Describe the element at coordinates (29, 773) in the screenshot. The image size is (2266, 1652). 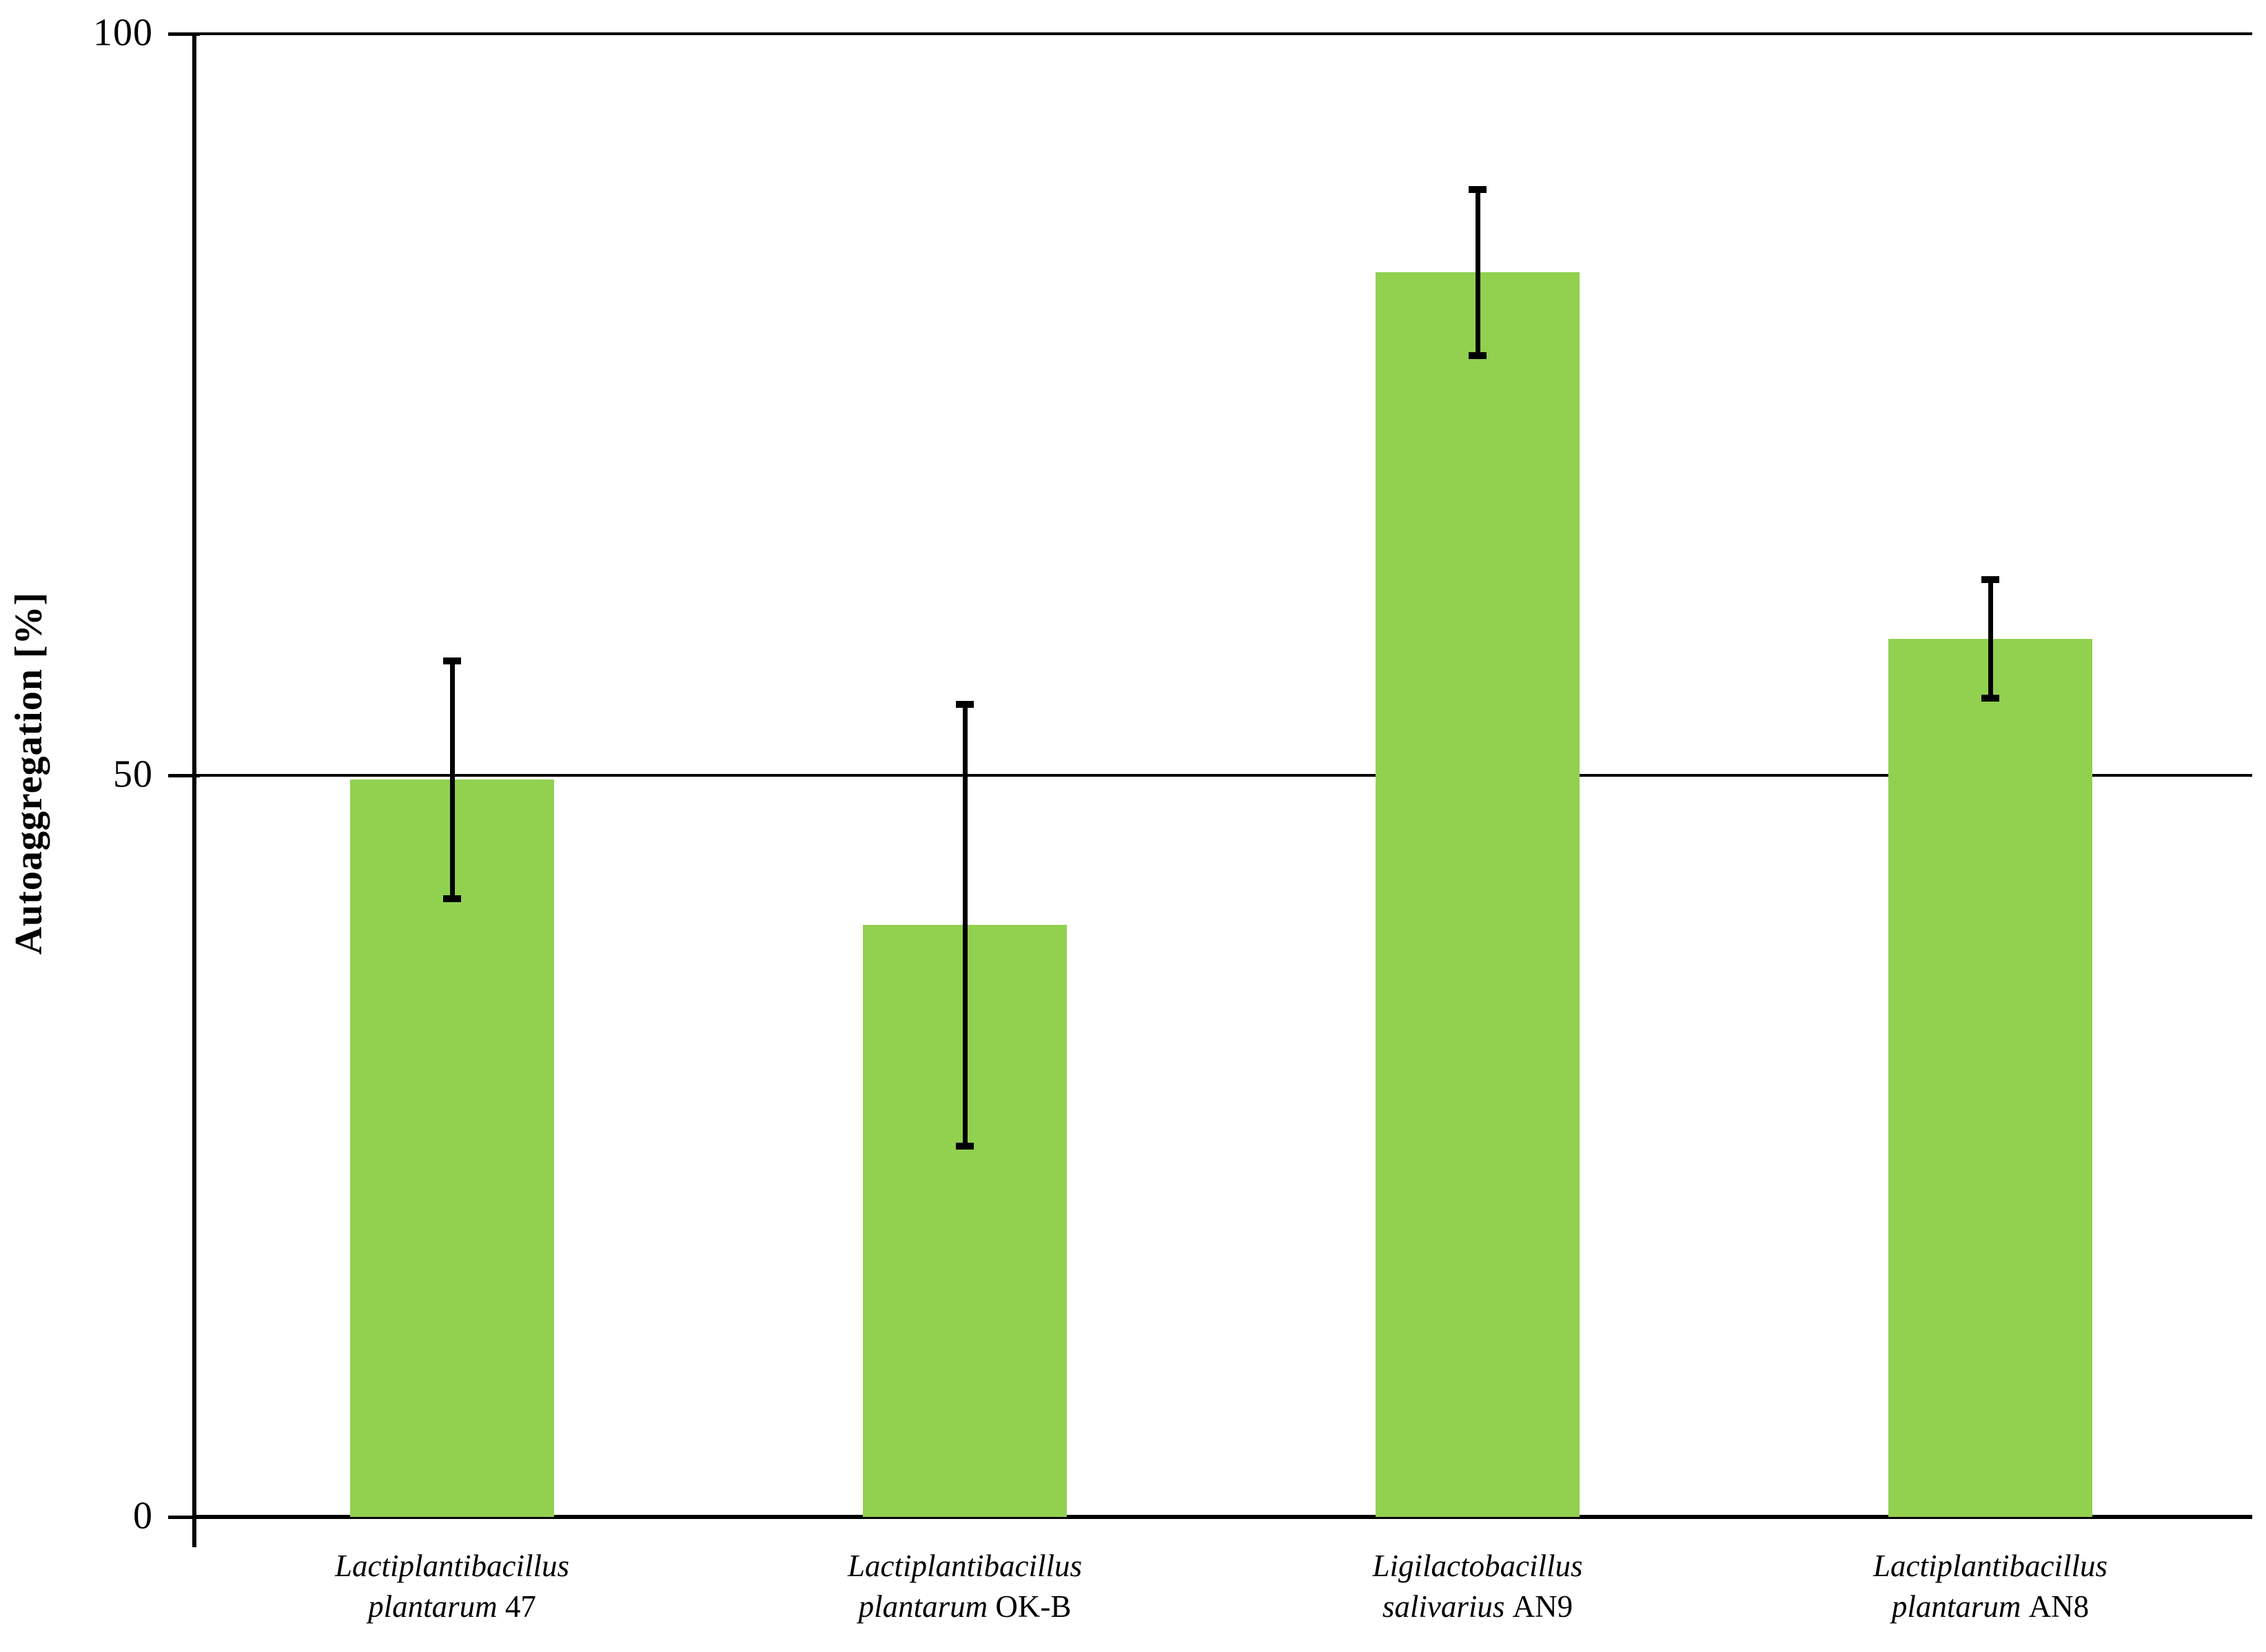
I see `y-axis-title: Autoaggregation [%]` at that location.